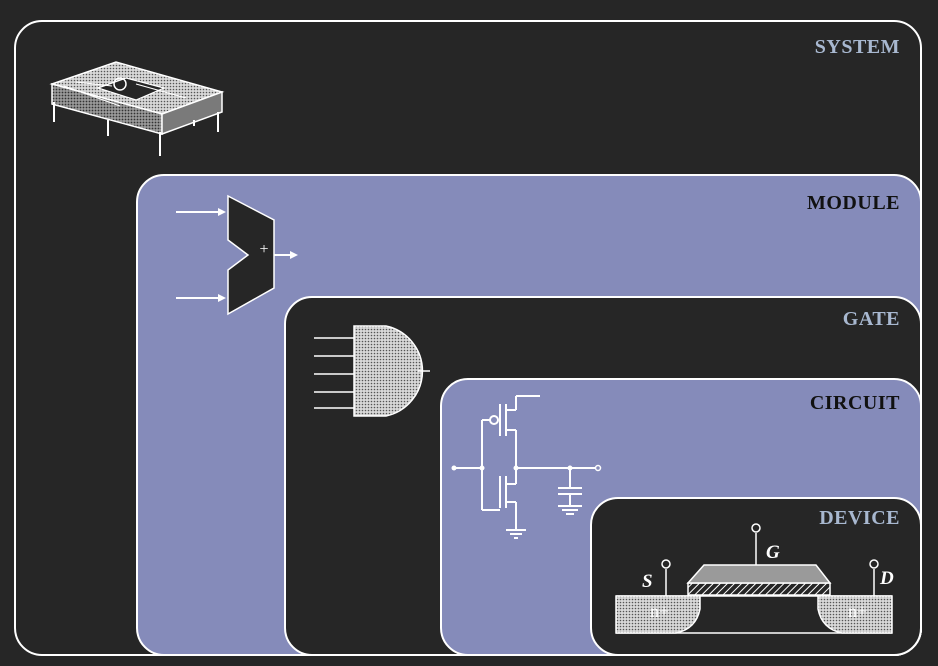  I want to click on adder-operator: +, so click(263, 249).